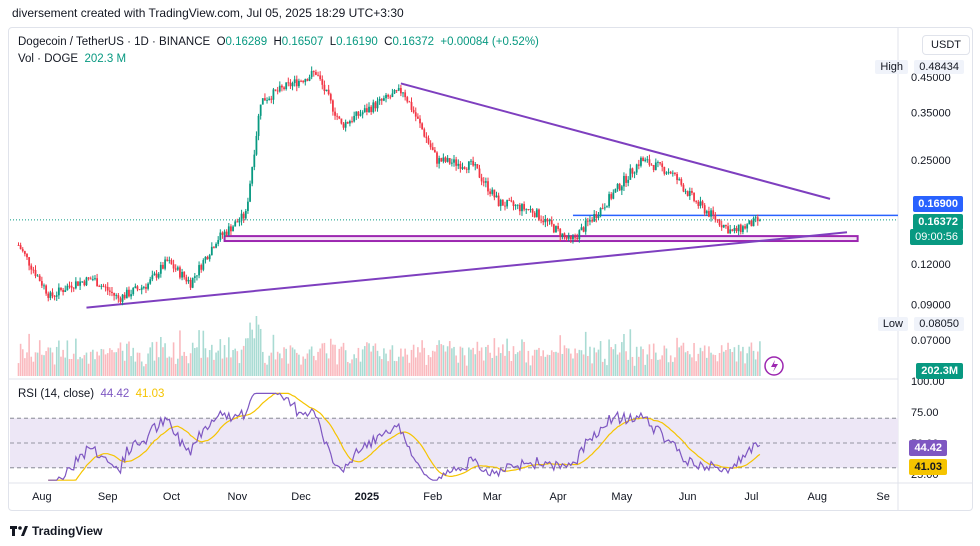 The width and height of the screenshot is (980, 546). Describe the element at coordinates (301, 497) in the screenshot. I see `time-axis-label: Dec` at that location.